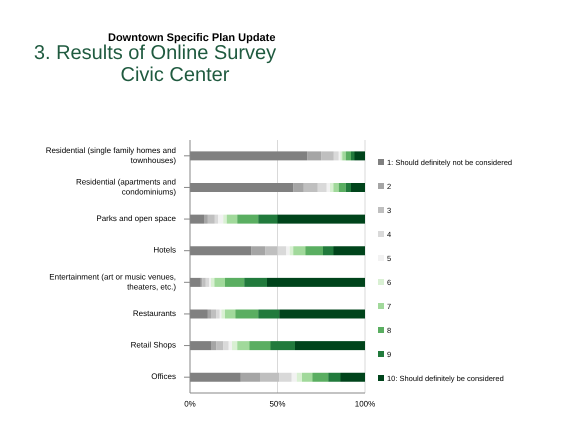 The width and height of the screenshot is (565, 426). Describe the element at coordinates (153, 345) in the screenshot. I see `y-tick-label: Retail Shops` at that location.